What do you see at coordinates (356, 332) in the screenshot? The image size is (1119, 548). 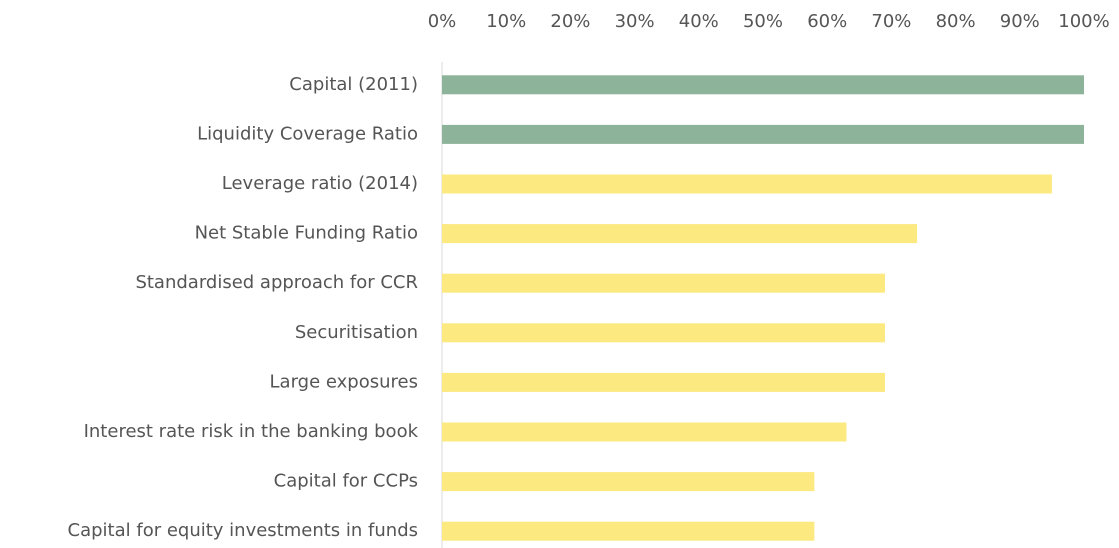 I see `y-tick-label: Securitisation` at bounding box center [356, 332].